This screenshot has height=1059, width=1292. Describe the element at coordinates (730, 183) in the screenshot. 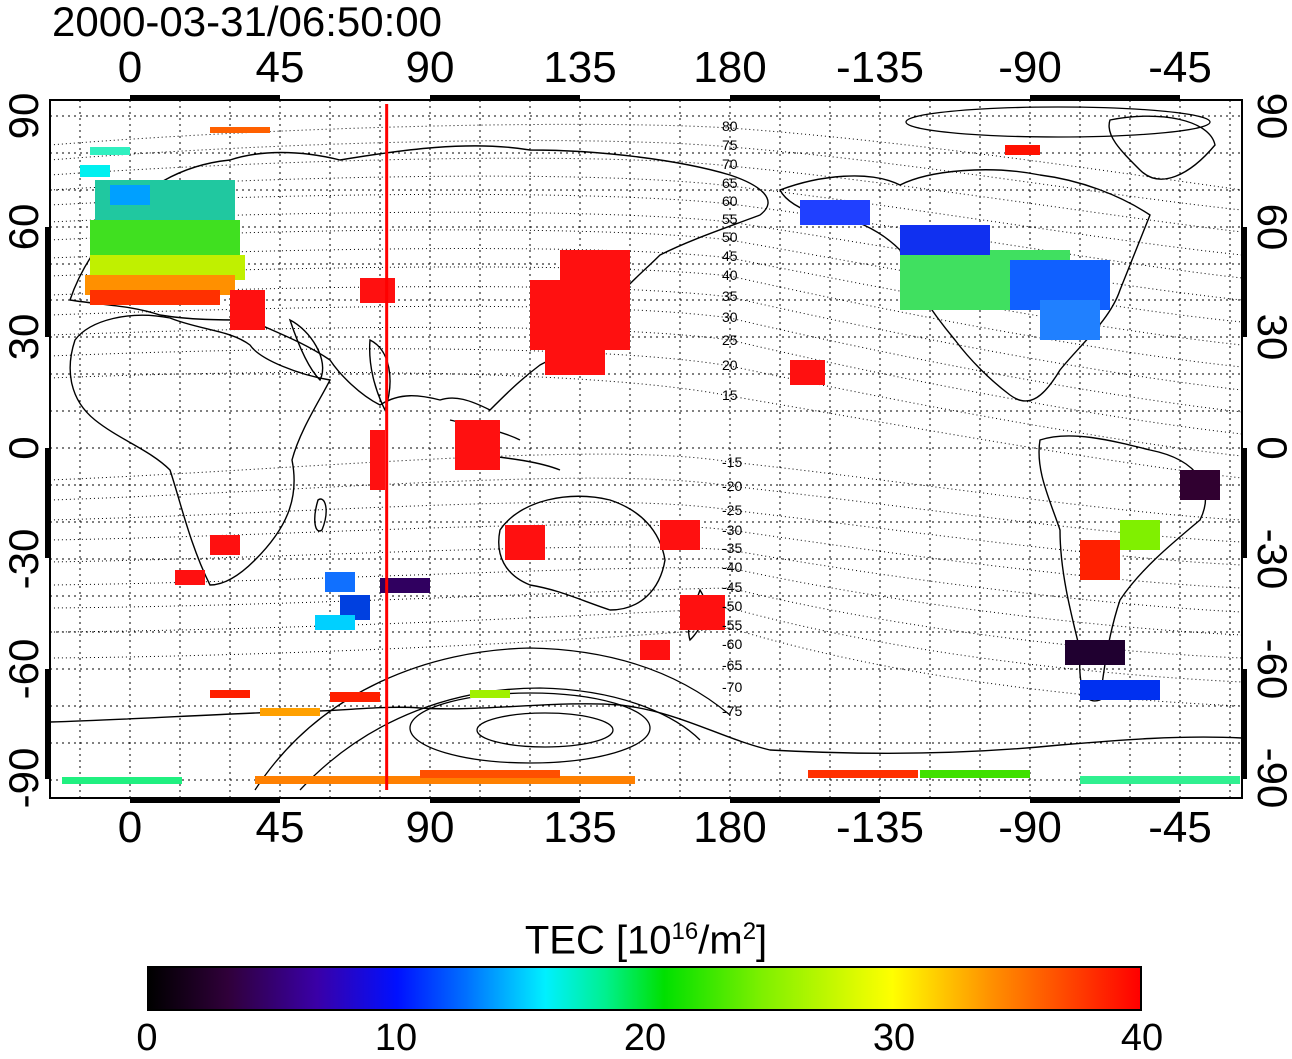

I see `contour-label: 65` at that location.